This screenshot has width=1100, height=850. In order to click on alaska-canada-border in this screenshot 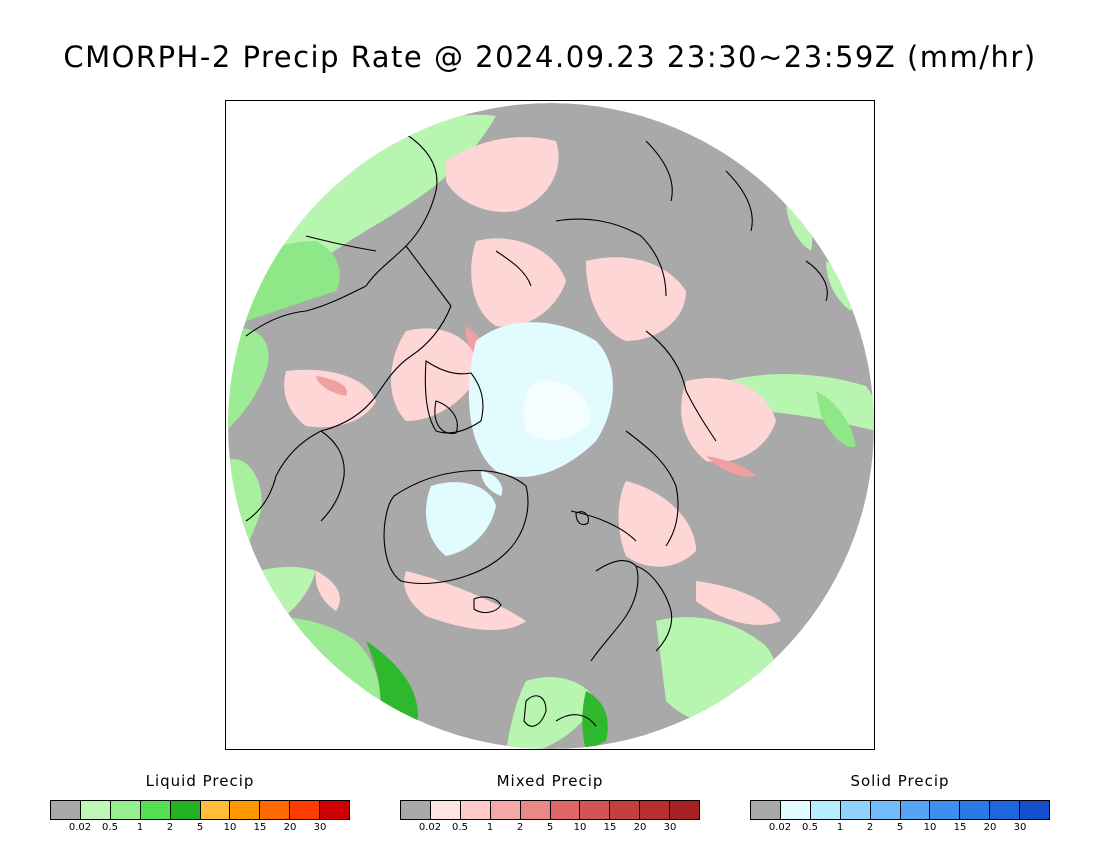, I will do `click(428, 276)`.